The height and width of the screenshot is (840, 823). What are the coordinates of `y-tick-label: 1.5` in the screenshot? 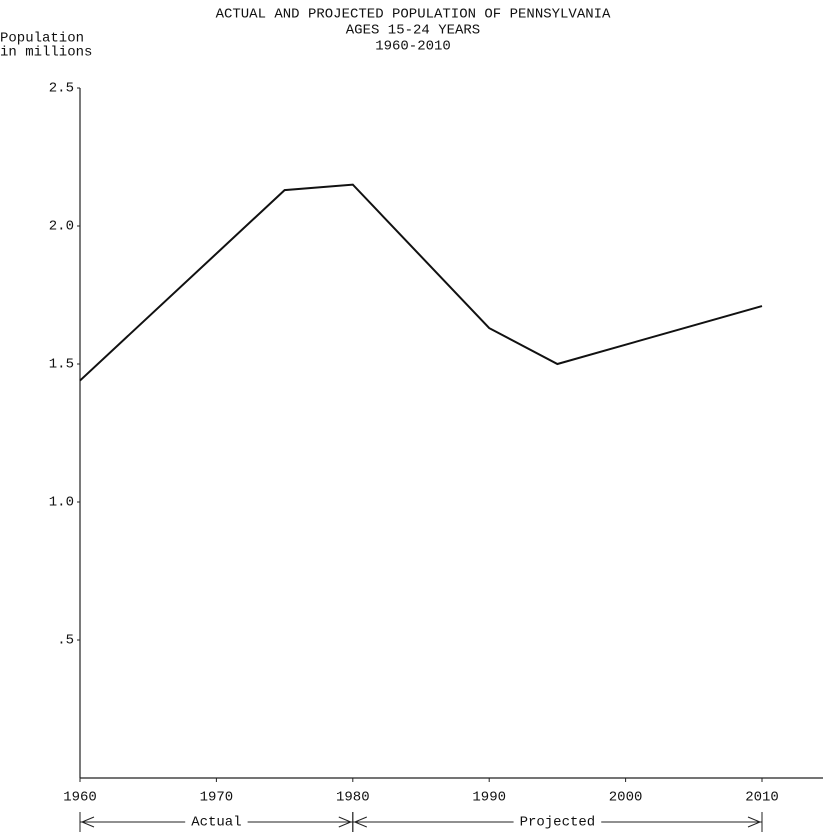 It's located at (61, 365).